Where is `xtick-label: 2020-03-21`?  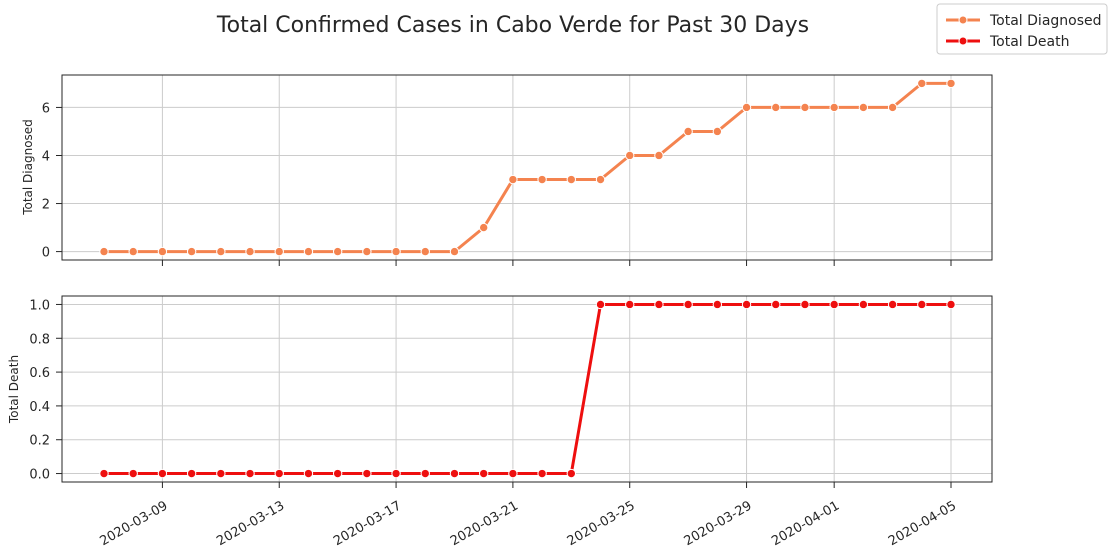
xtick-label: 2020-03-21 is located at coordinates (484, 523).